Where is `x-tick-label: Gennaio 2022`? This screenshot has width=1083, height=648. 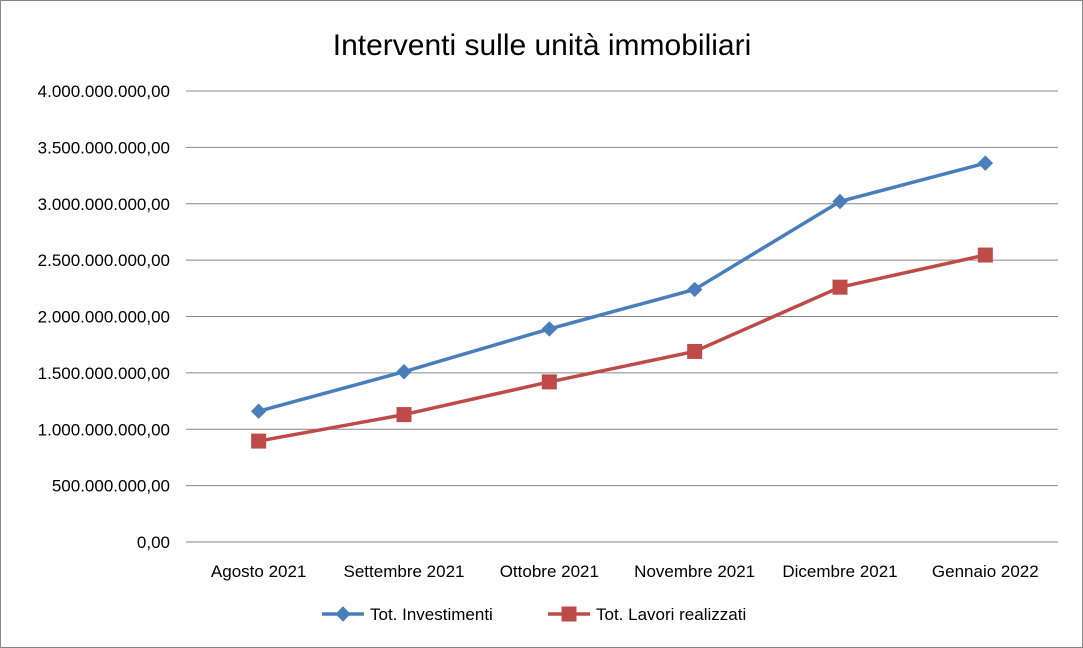 x-tick-label: Gennaio 2022 is located at coordinates (985, 571).